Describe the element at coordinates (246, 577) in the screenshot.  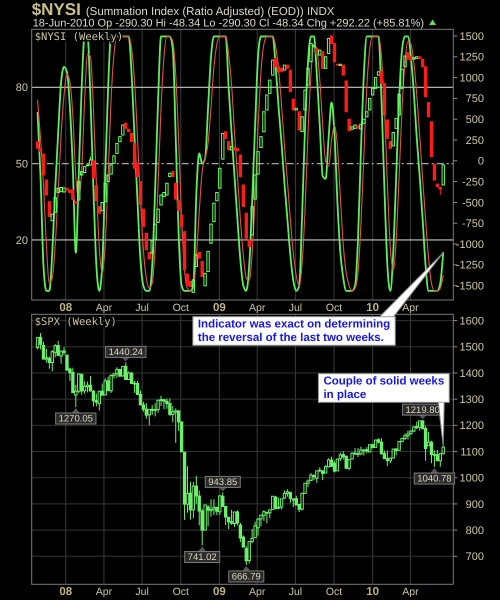
I see `text: 666.79` at that location.